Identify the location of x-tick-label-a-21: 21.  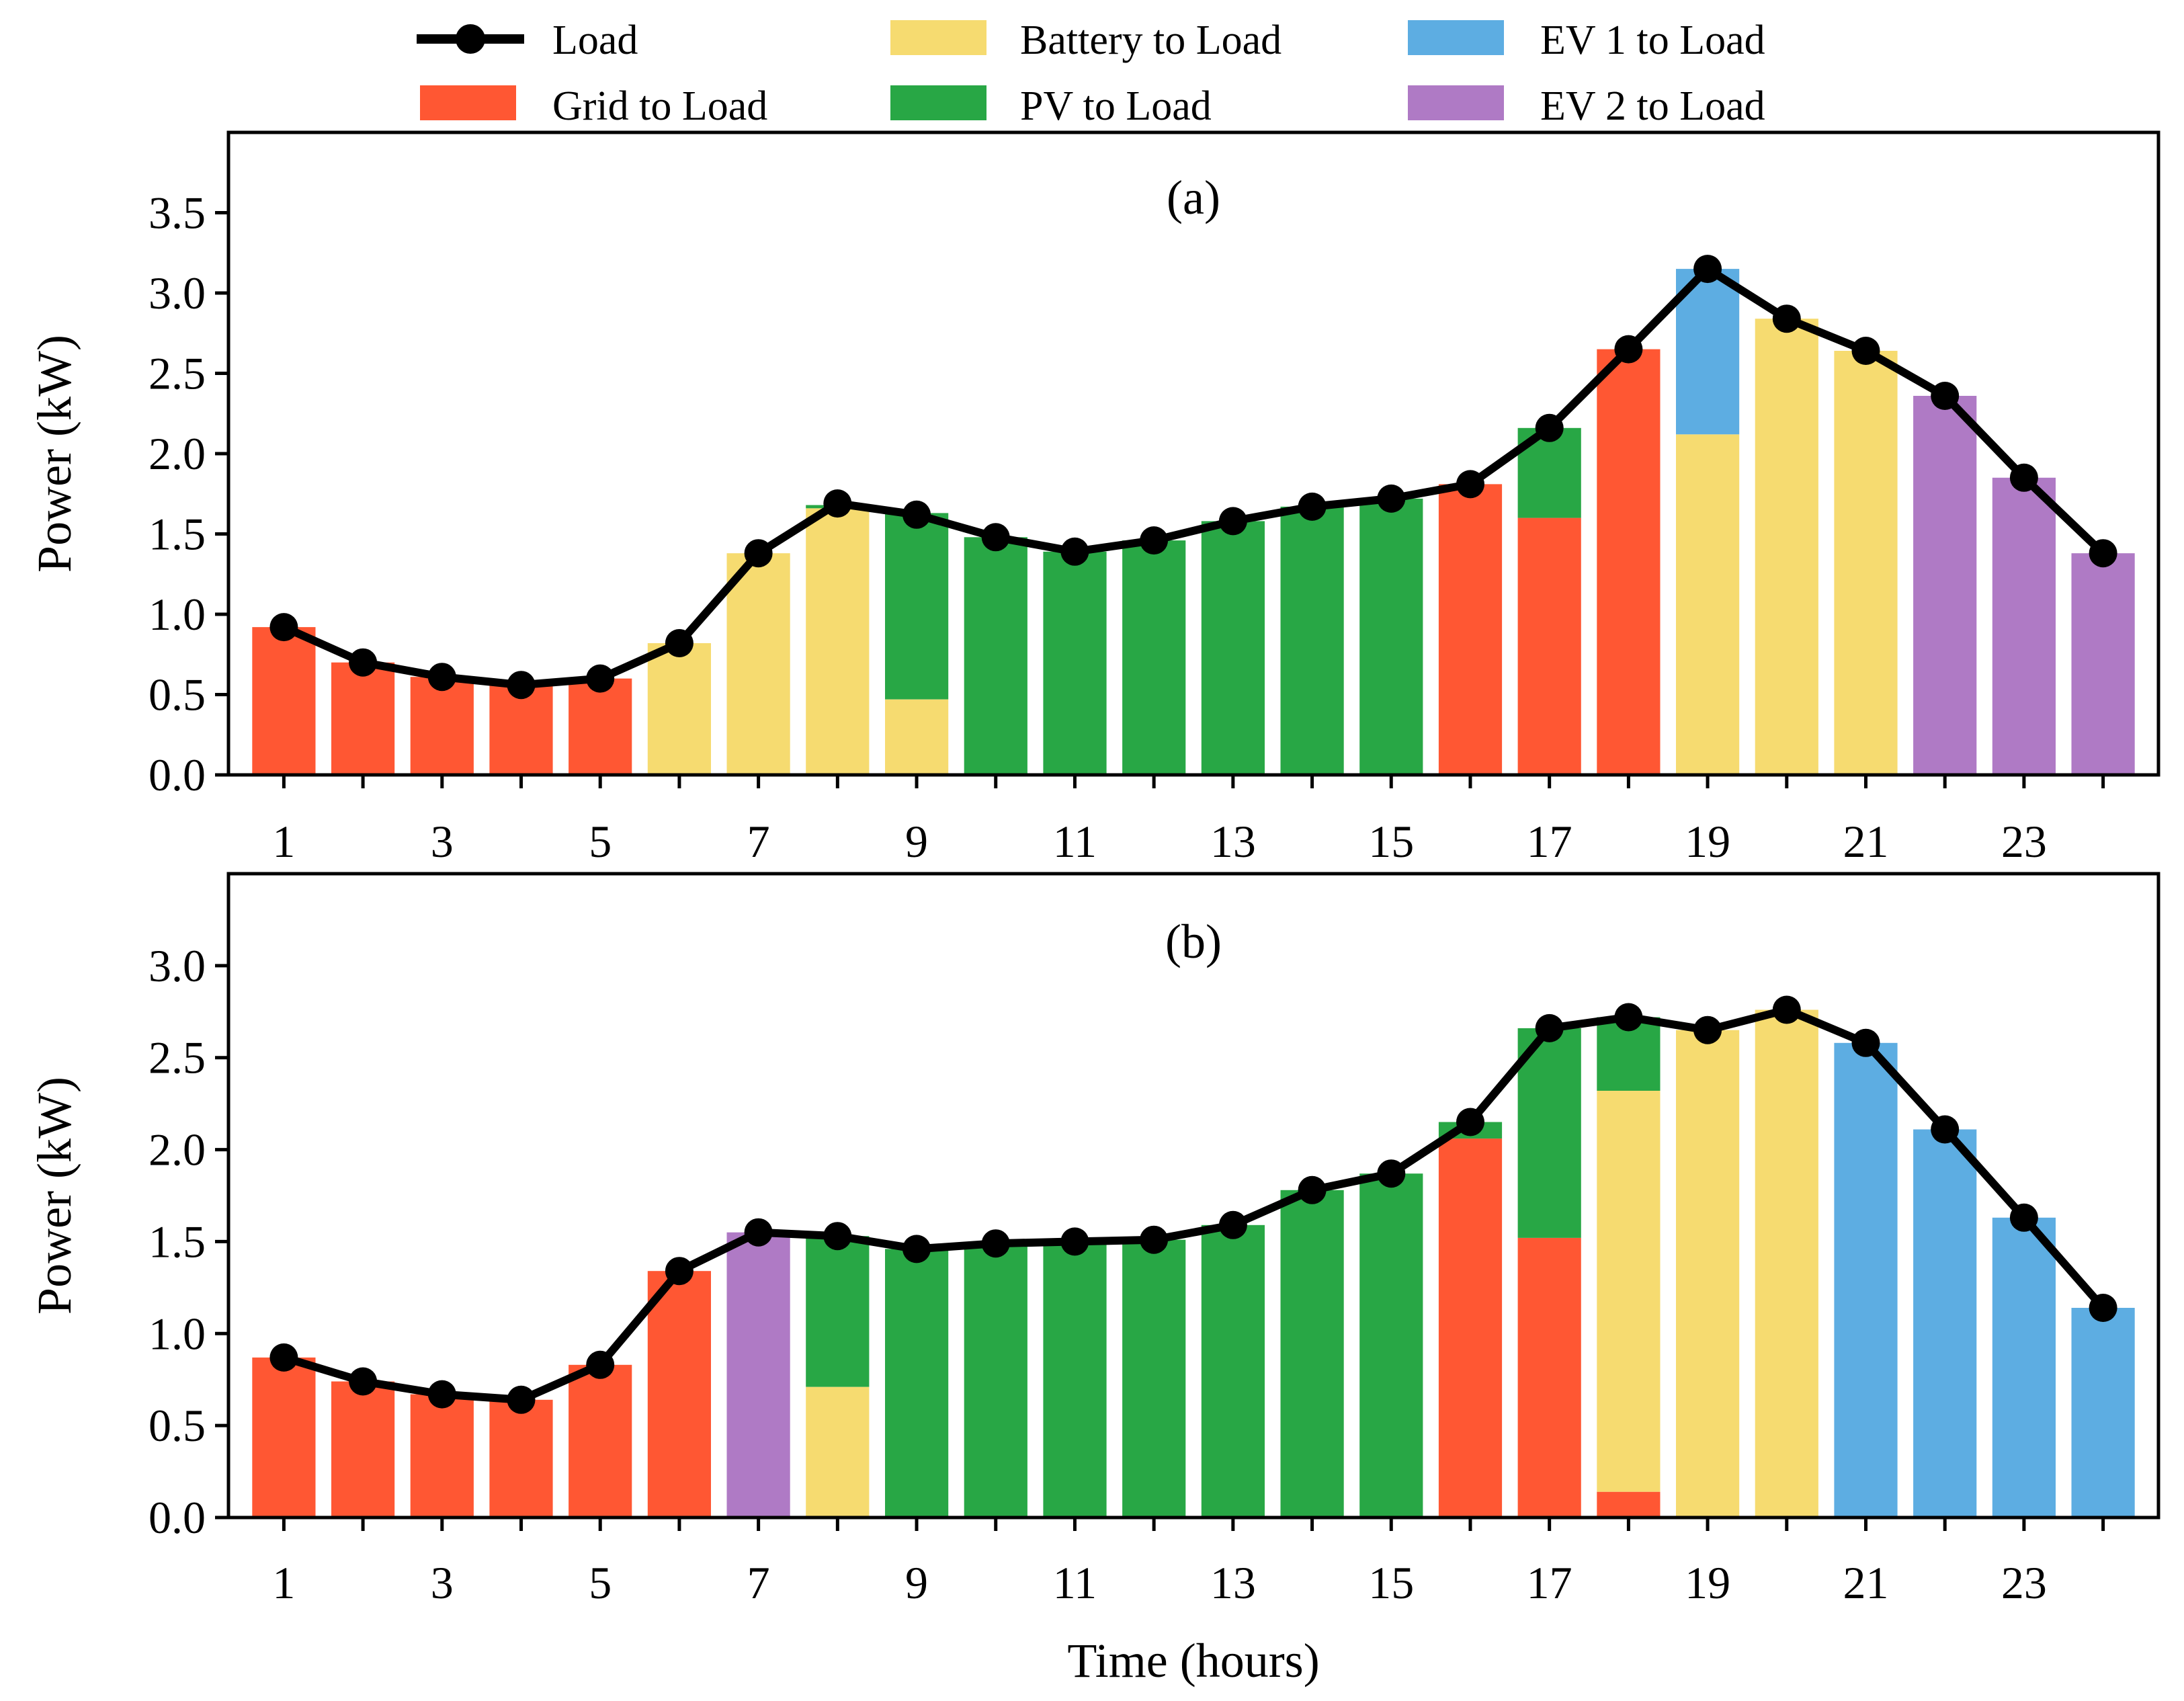
(1866, 841).